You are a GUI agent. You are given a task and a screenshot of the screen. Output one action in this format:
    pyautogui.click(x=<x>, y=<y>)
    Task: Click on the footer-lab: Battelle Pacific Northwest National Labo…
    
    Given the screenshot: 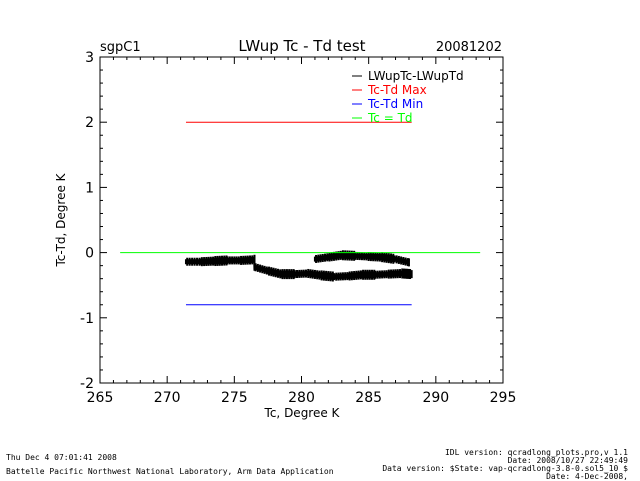 What is the action you would take?
    pyautogui.click(x=170, y=471)
    